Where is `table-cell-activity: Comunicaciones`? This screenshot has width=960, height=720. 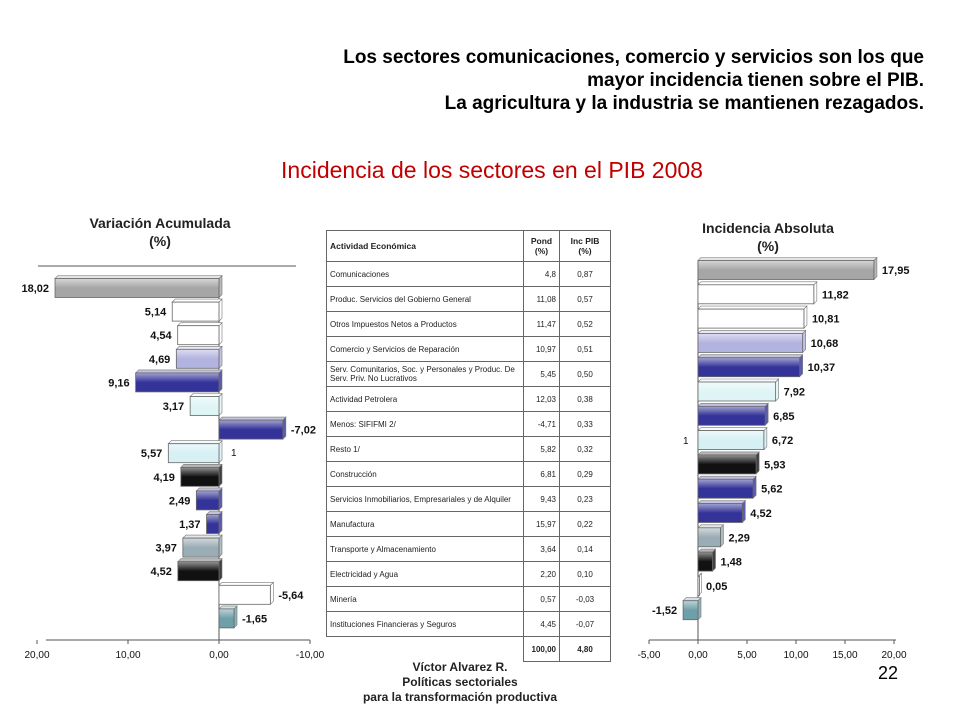
table-cell-activity: Comunicaciones is located at coordinates (425, 274).